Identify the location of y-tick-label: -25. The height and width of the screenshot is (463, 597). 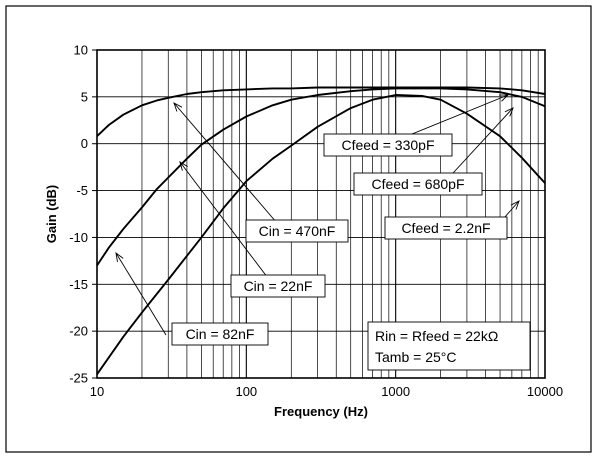
(78, 378).